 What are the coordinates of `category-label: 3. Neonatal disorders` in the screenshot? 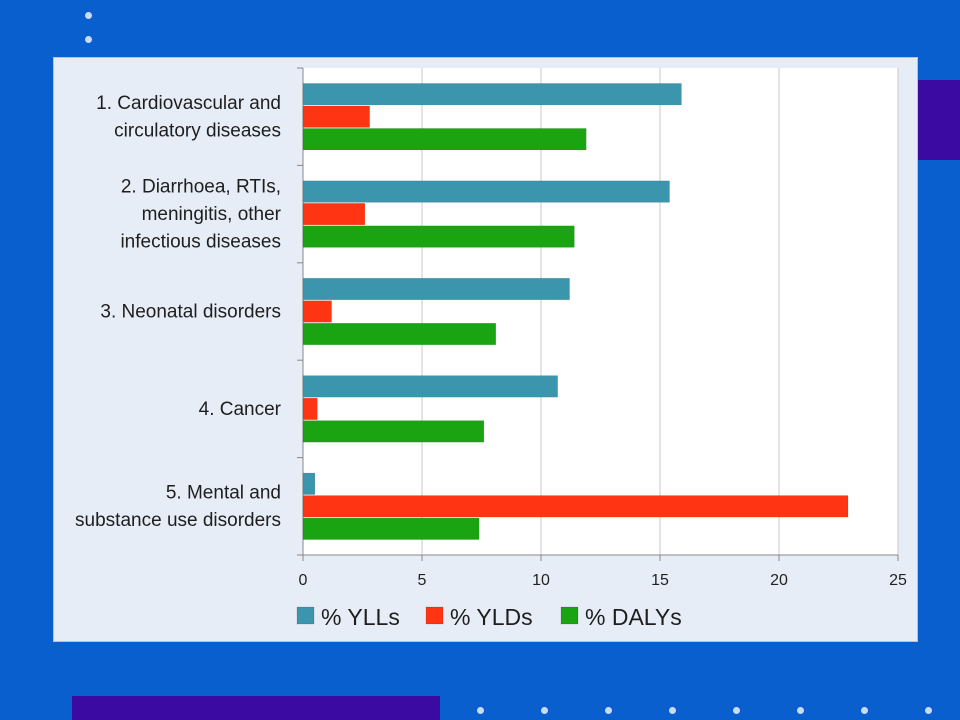 It's located at (190, 312).